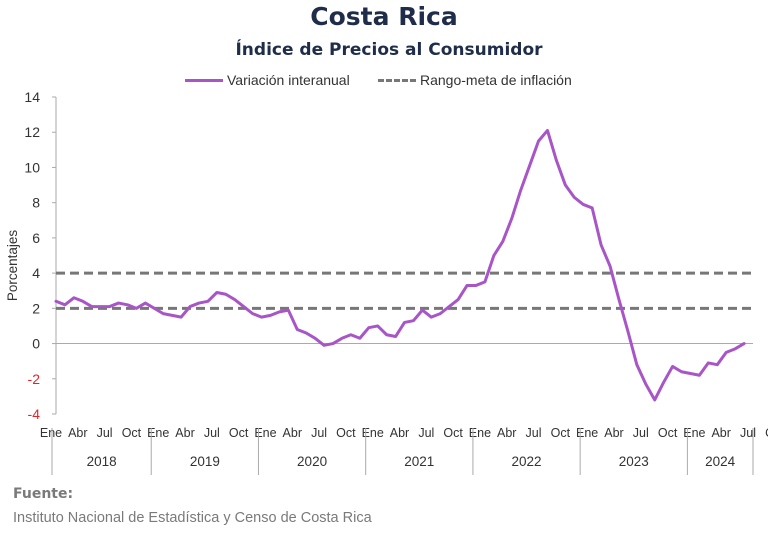 The width and height of the screenshot is (768, 537). Describe the element at coordinates (34, 379) in the screenshot. I see `y-tick-label: -2` at that location.